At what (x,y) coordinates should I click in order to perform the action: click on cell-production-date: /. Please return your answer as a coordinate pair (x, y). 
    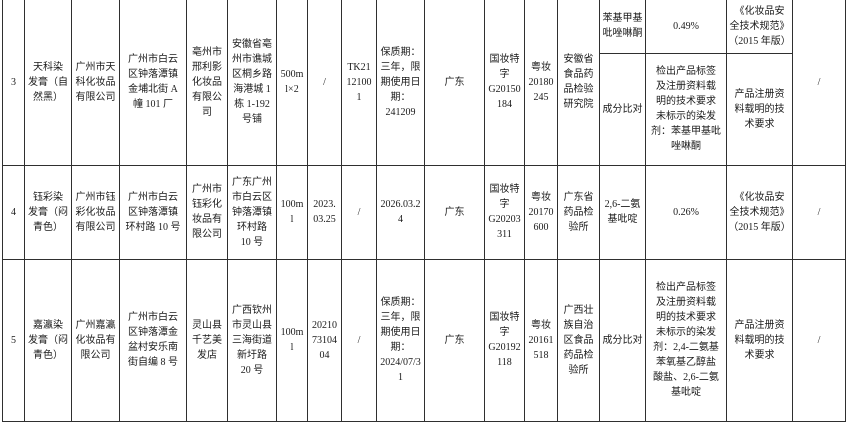
    Looking at the image, I should click on (324, 83).